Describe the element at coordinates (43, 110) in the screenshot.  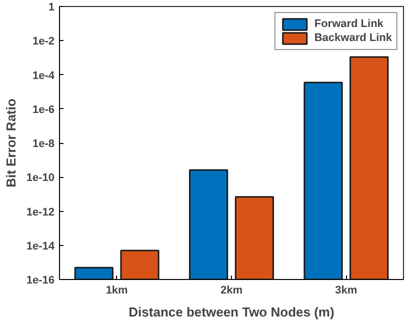
I see `y-tick-label: 1e-6` at that location.